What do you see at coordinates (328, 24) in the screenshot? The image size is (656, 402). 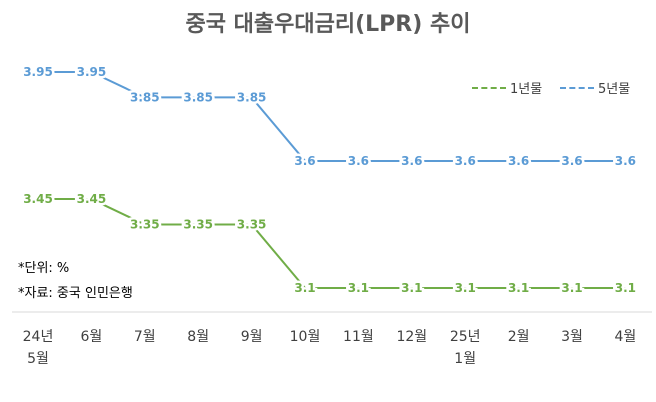 I see `chart-title: 중국 대출우대금리(LPR) 추이` at bounding box center [328, 24].